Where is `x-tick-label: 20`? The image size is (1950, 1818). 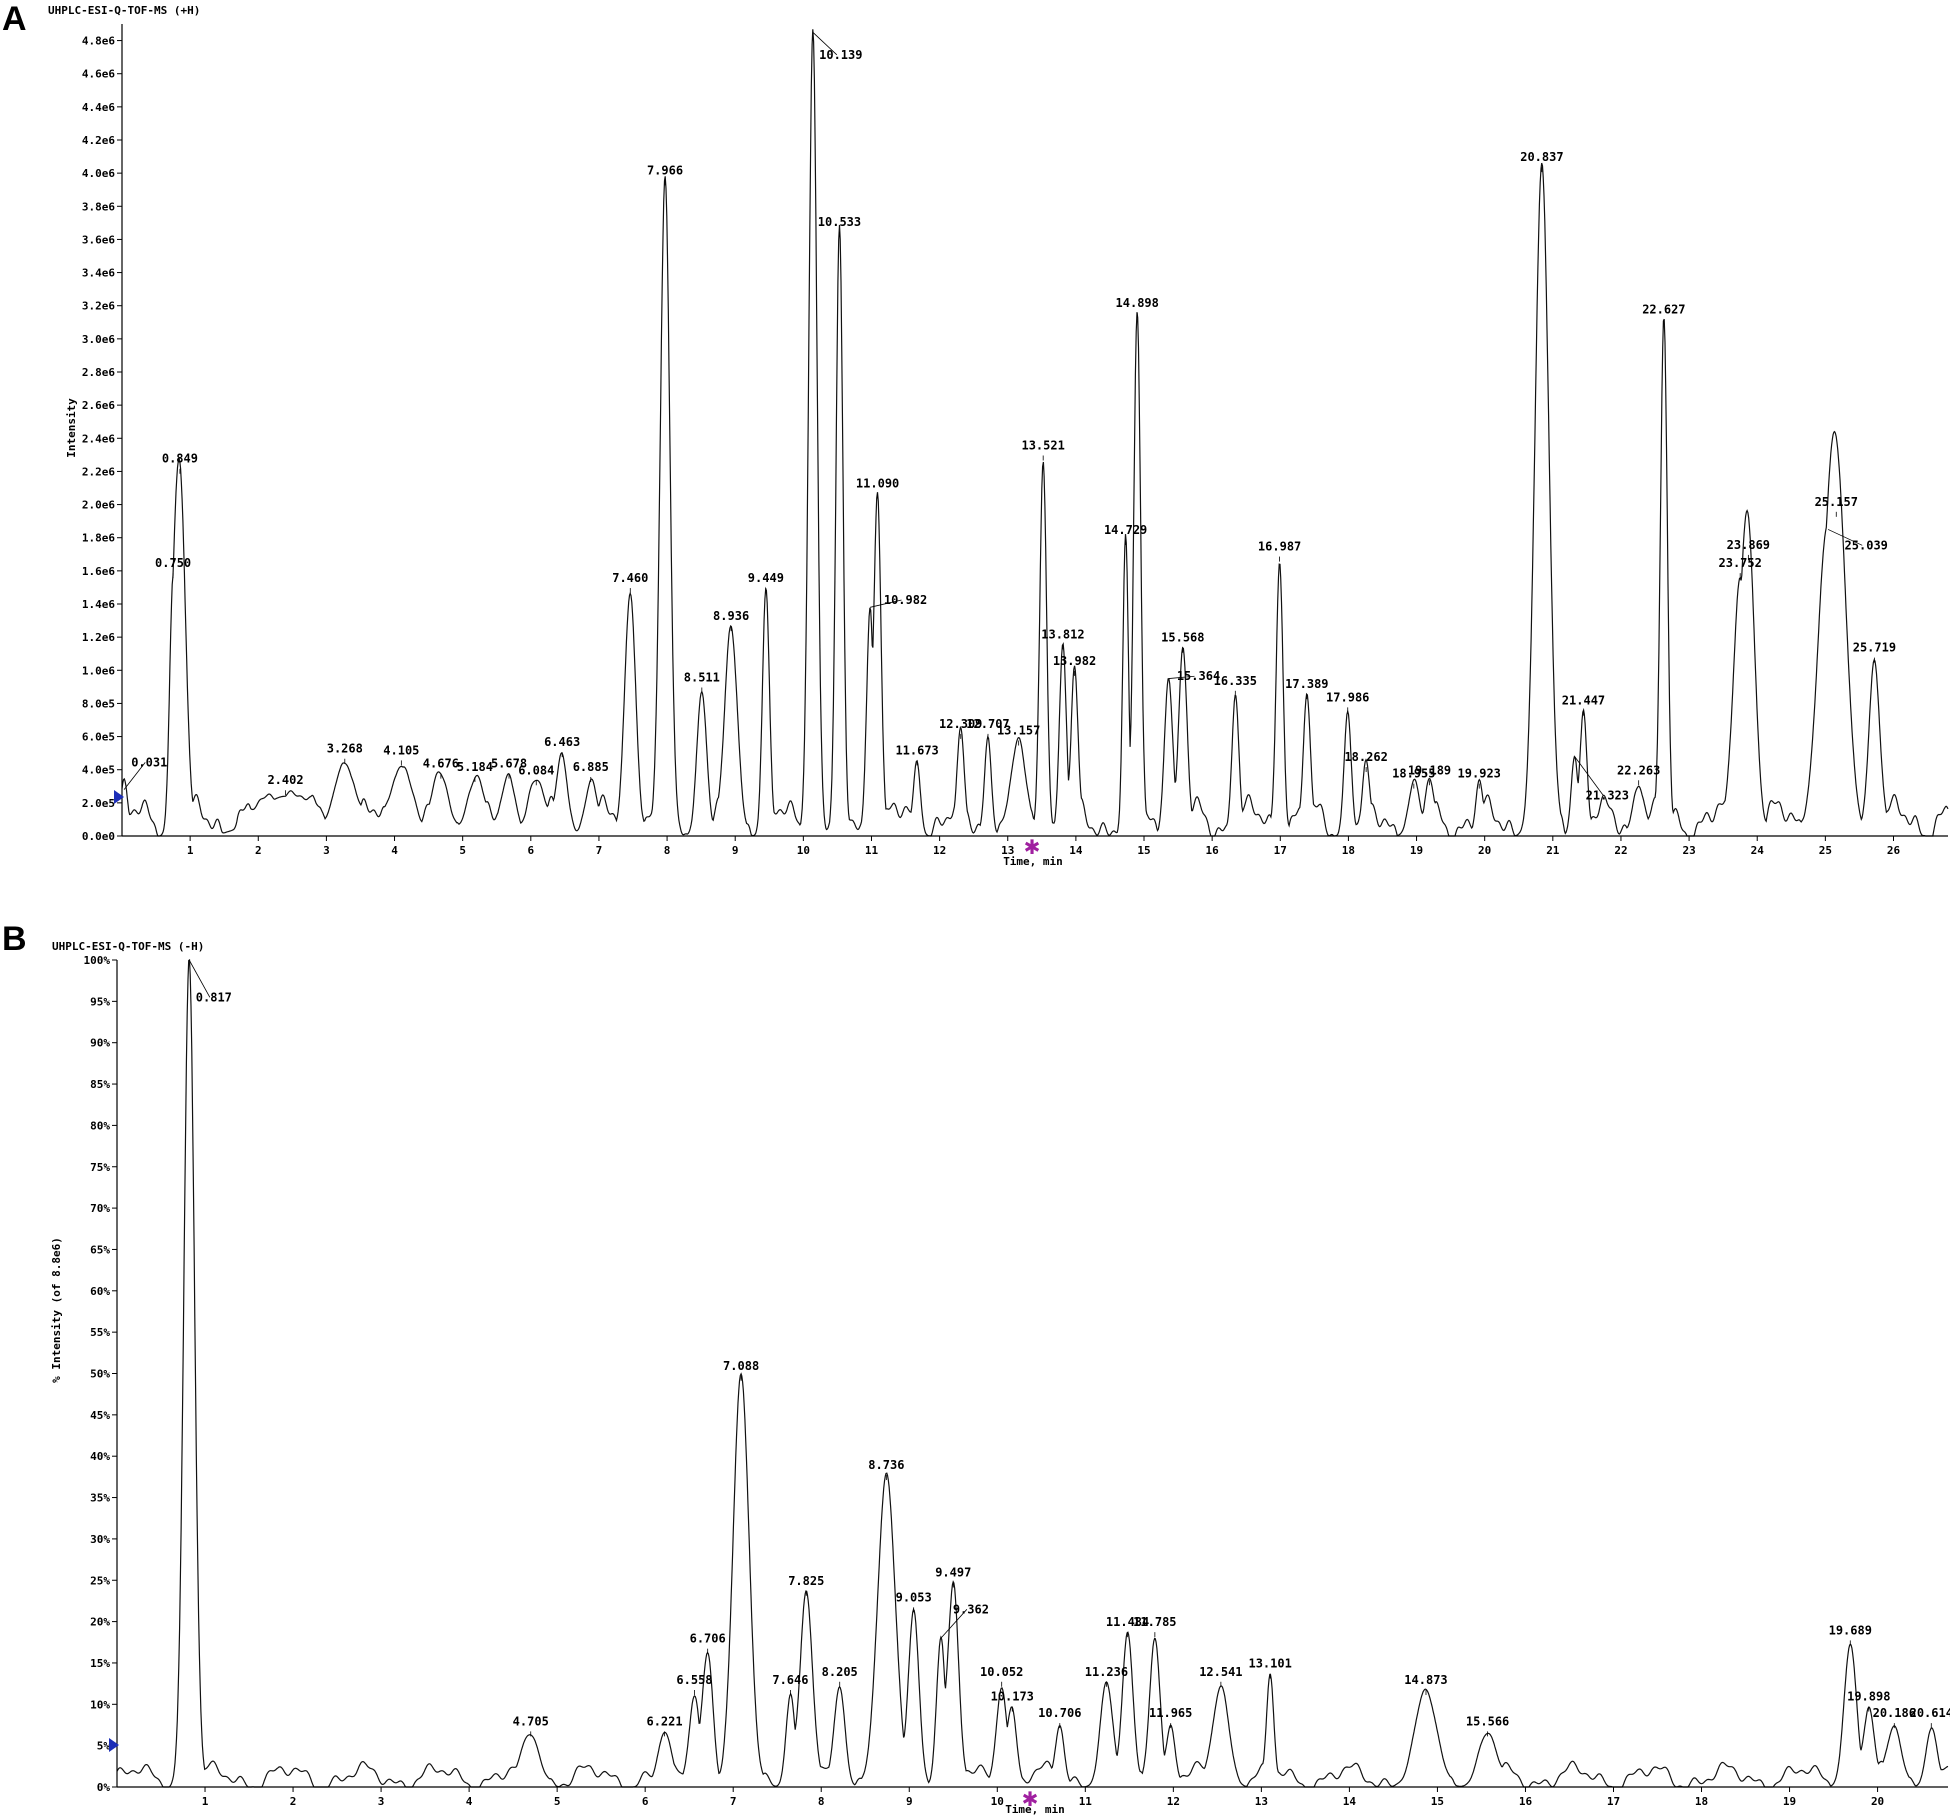 x-tick-label: 20 is located at coordinates (1484, 850).